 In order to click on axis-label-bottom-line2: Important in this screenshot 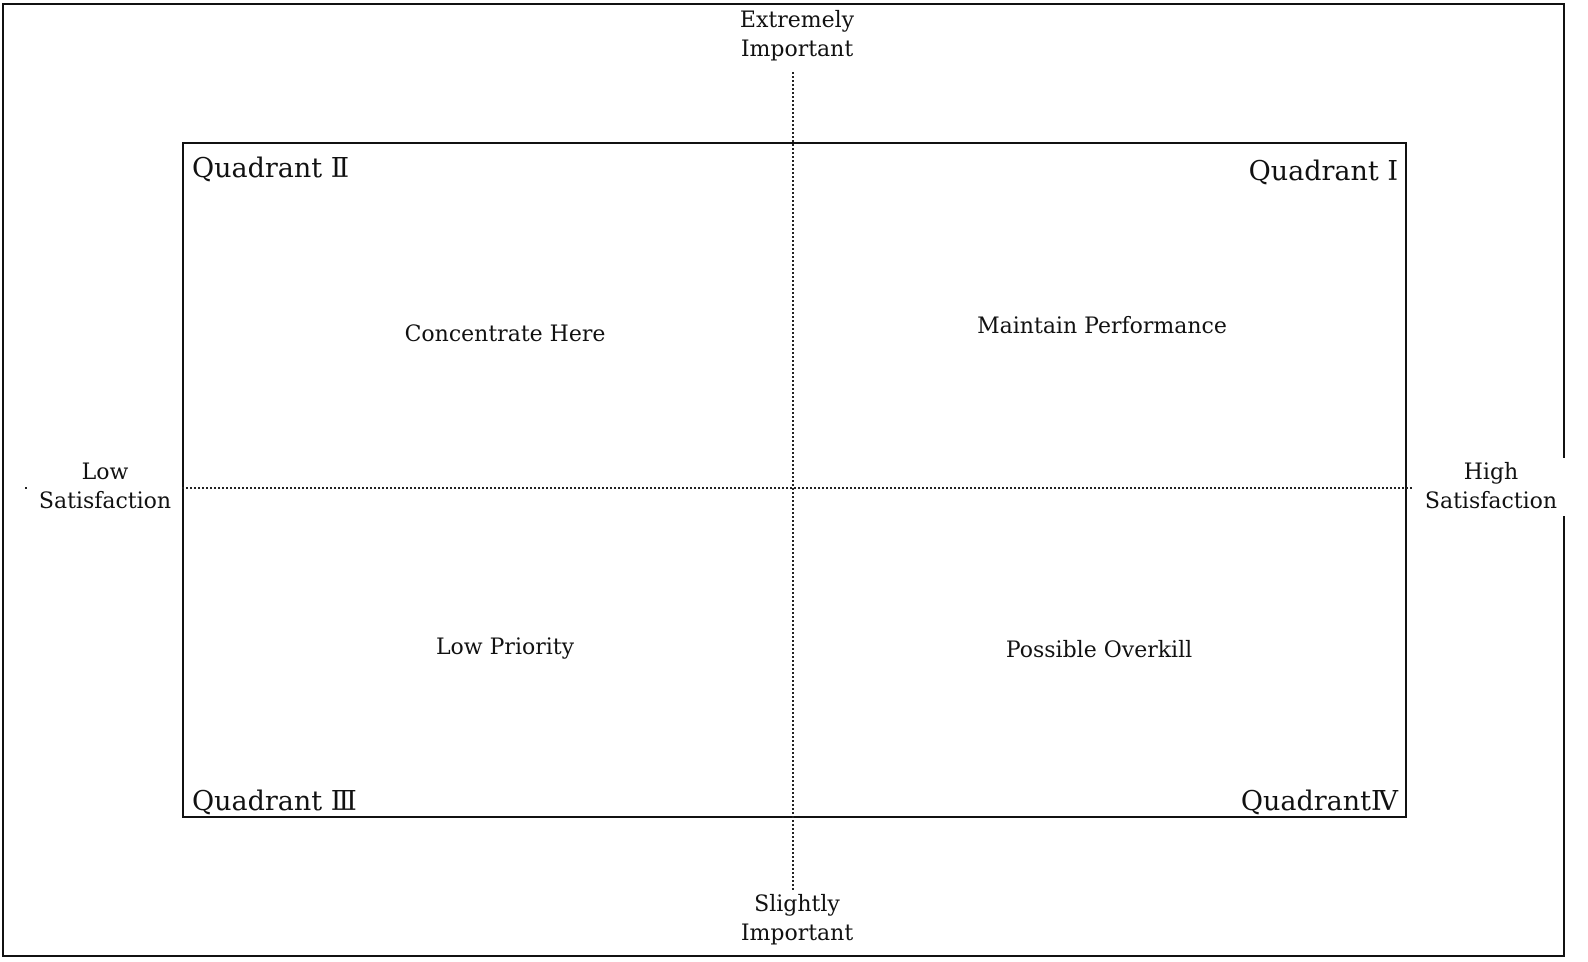, I will do `click(797, 933)`.